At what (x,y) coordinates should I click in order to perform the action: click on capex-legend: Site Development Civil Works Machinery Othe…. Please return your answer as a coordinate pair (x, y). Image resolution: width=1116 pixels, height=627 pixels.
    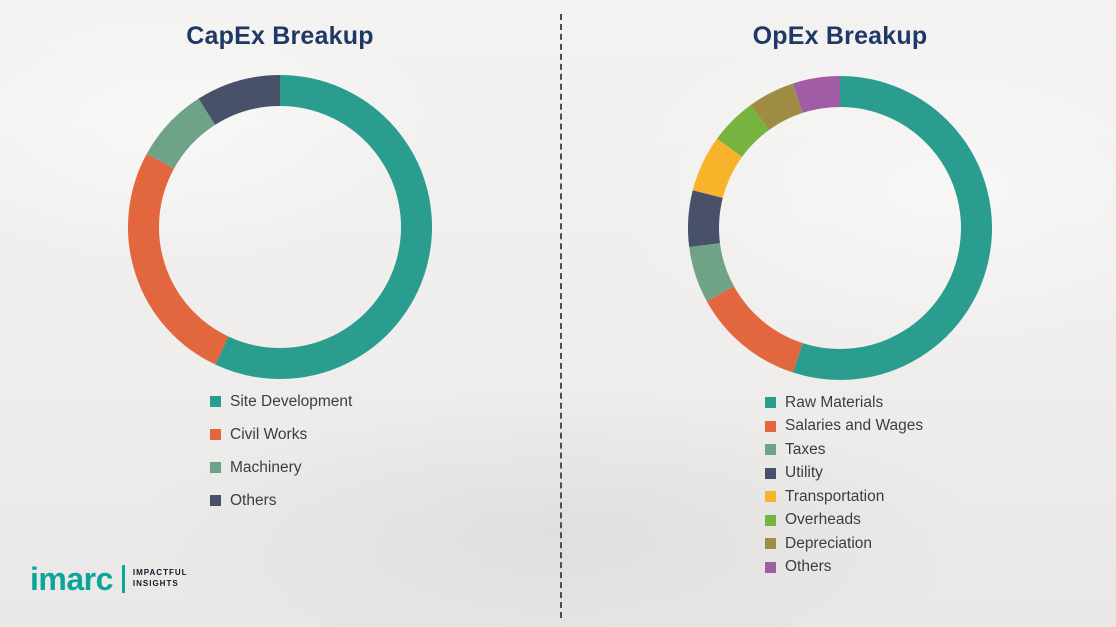
    Looking at the image, I should click on (281, 458).